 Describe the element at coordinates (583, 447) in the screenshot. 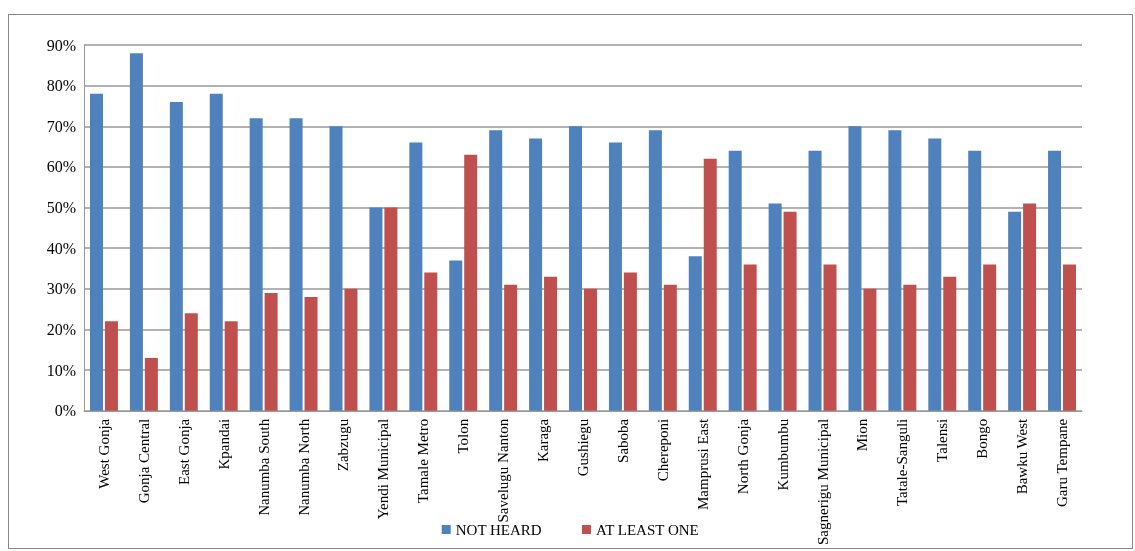

I see `x-tick-label: Gushiegu` at that location.